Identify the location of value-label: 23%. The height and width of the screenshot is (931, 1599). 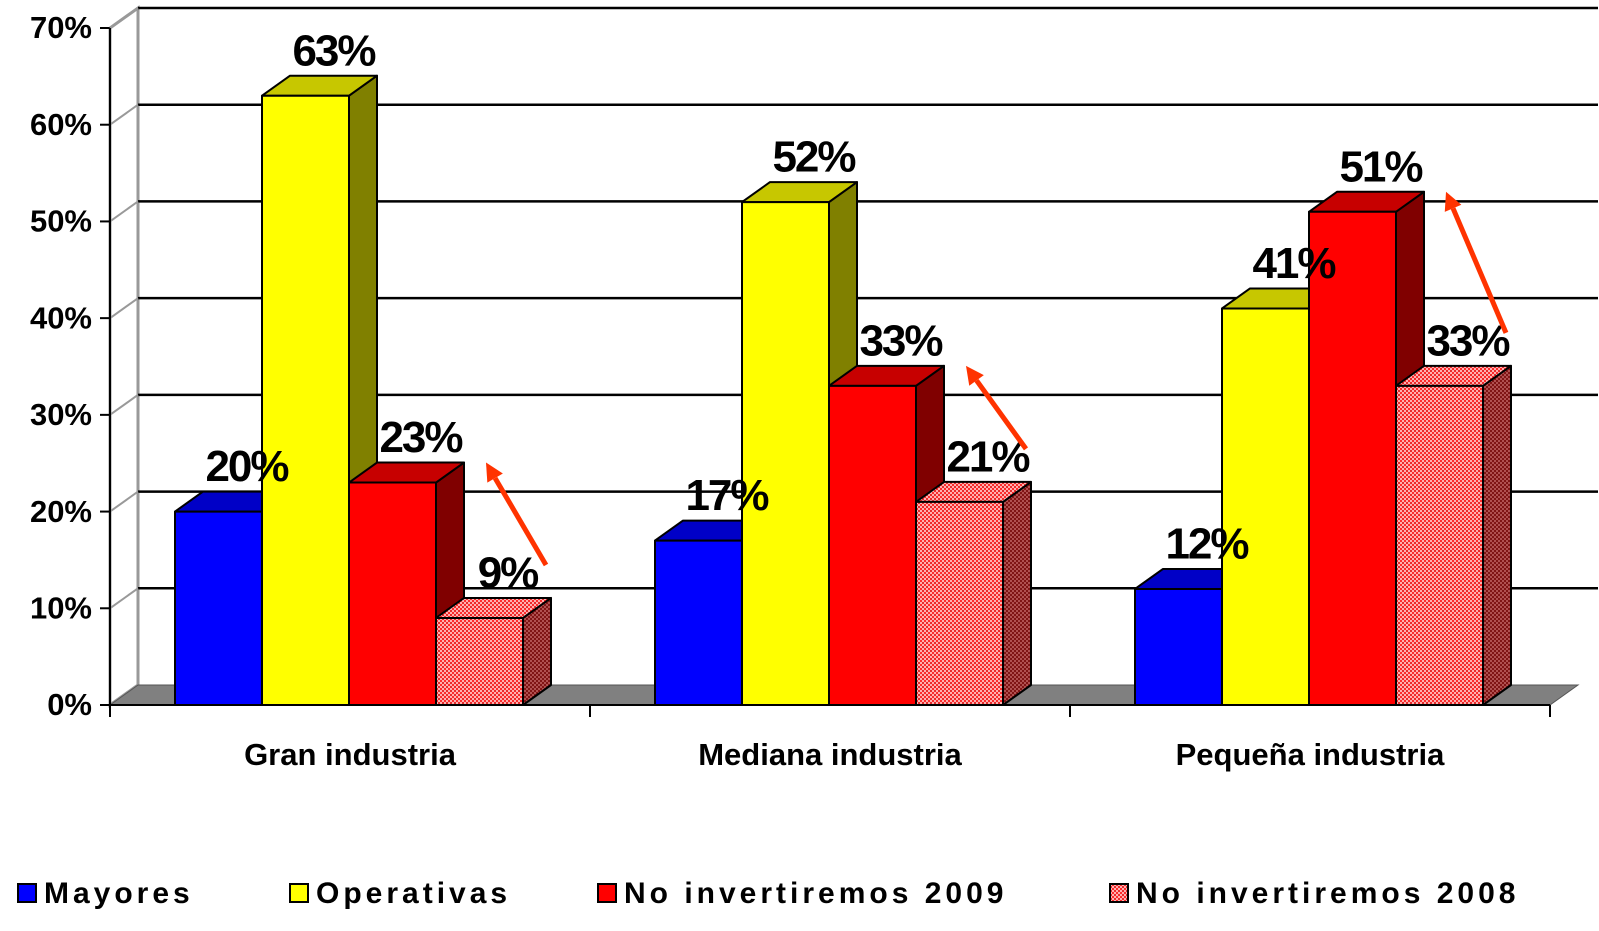
(420, 437).